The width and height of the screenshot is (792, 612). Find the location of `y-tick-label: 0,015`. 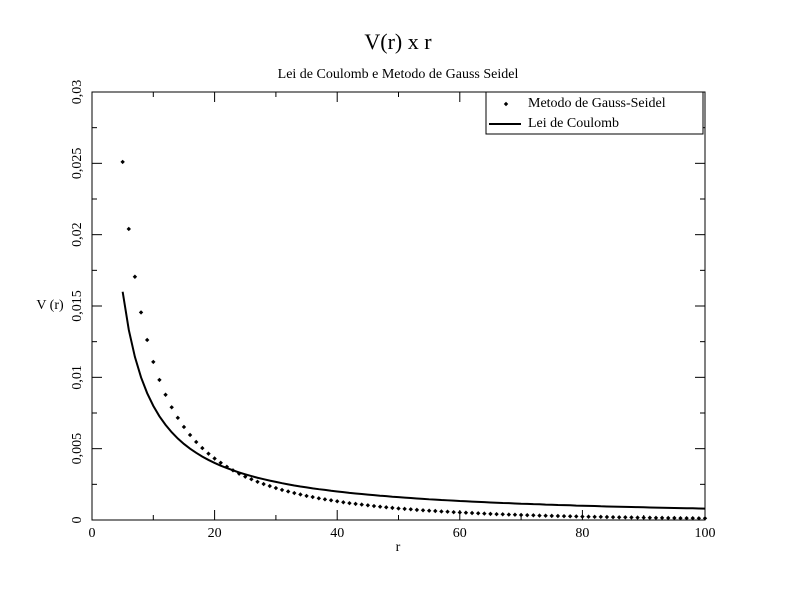

y-tick-label: 0,015 is located at coordinates (77, 306).